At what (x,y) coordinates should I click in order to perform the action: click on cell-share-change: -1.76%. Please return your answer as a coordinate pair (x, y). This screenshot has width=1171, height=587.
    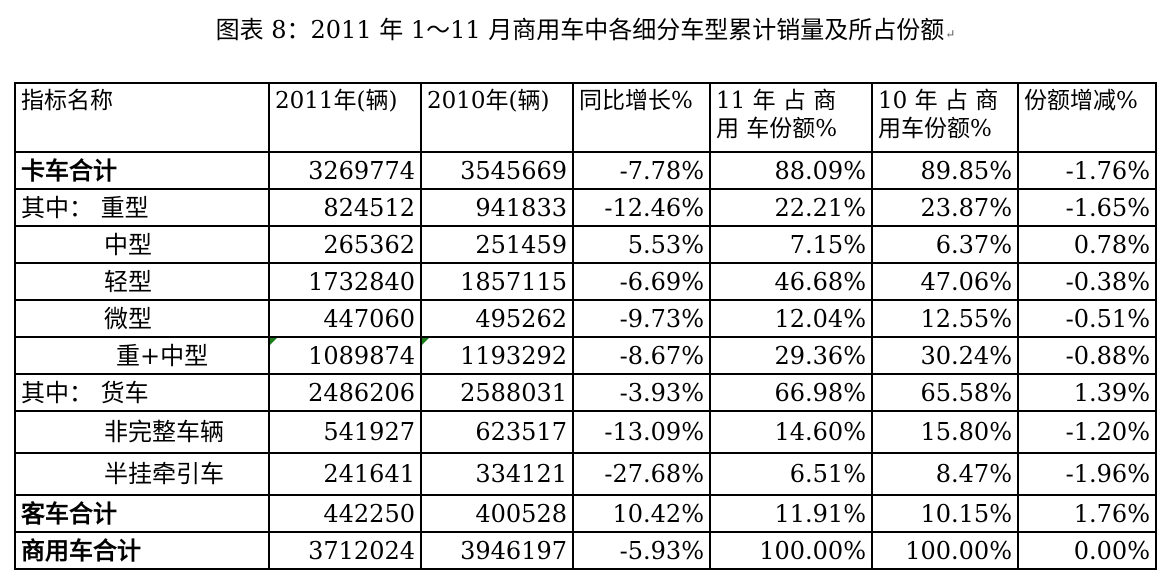
    Looking at the image, I should click on (1087, 170).